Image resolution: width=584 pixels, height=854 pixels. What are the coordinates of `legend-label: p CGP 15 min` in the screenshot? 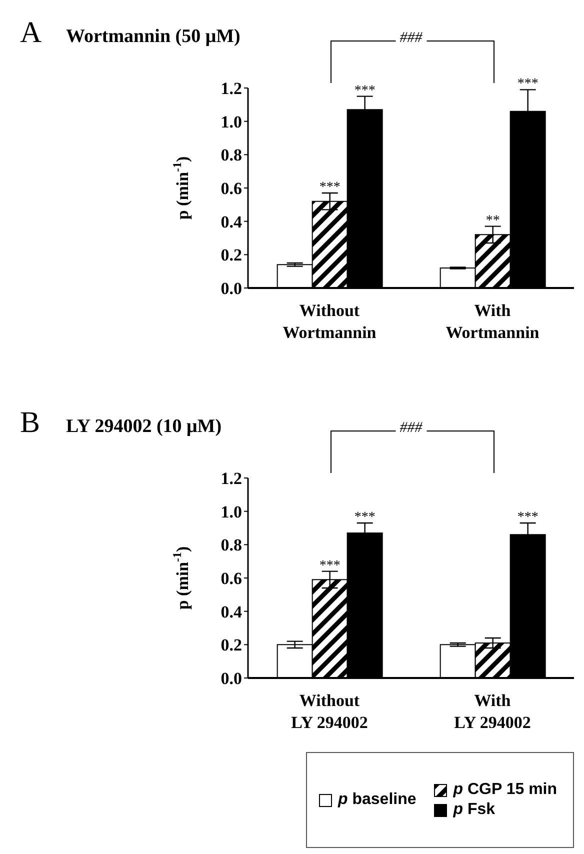 It's located at (505, 790).